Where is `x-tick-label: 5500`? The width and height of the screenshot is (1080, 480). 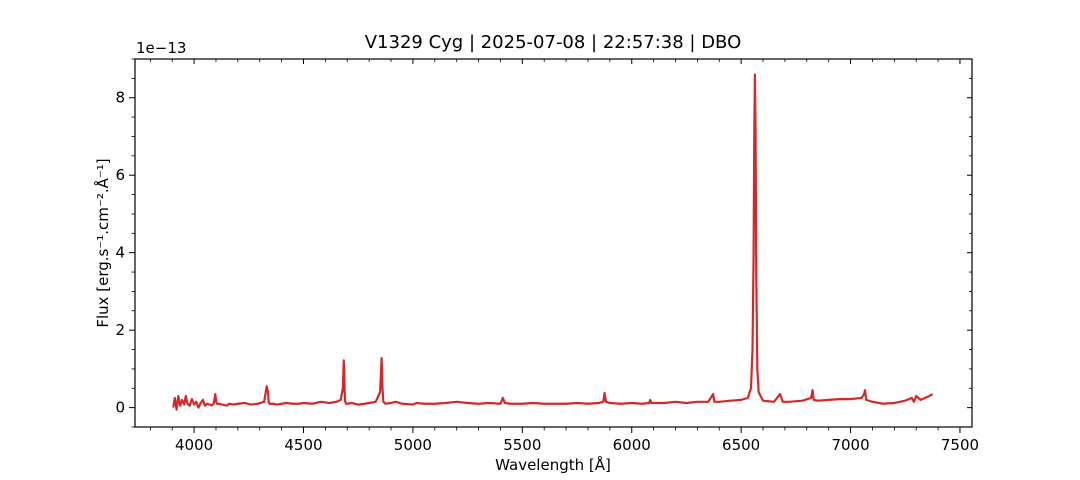
x-tick-label: 5500 is located at coordinates (522, 445).